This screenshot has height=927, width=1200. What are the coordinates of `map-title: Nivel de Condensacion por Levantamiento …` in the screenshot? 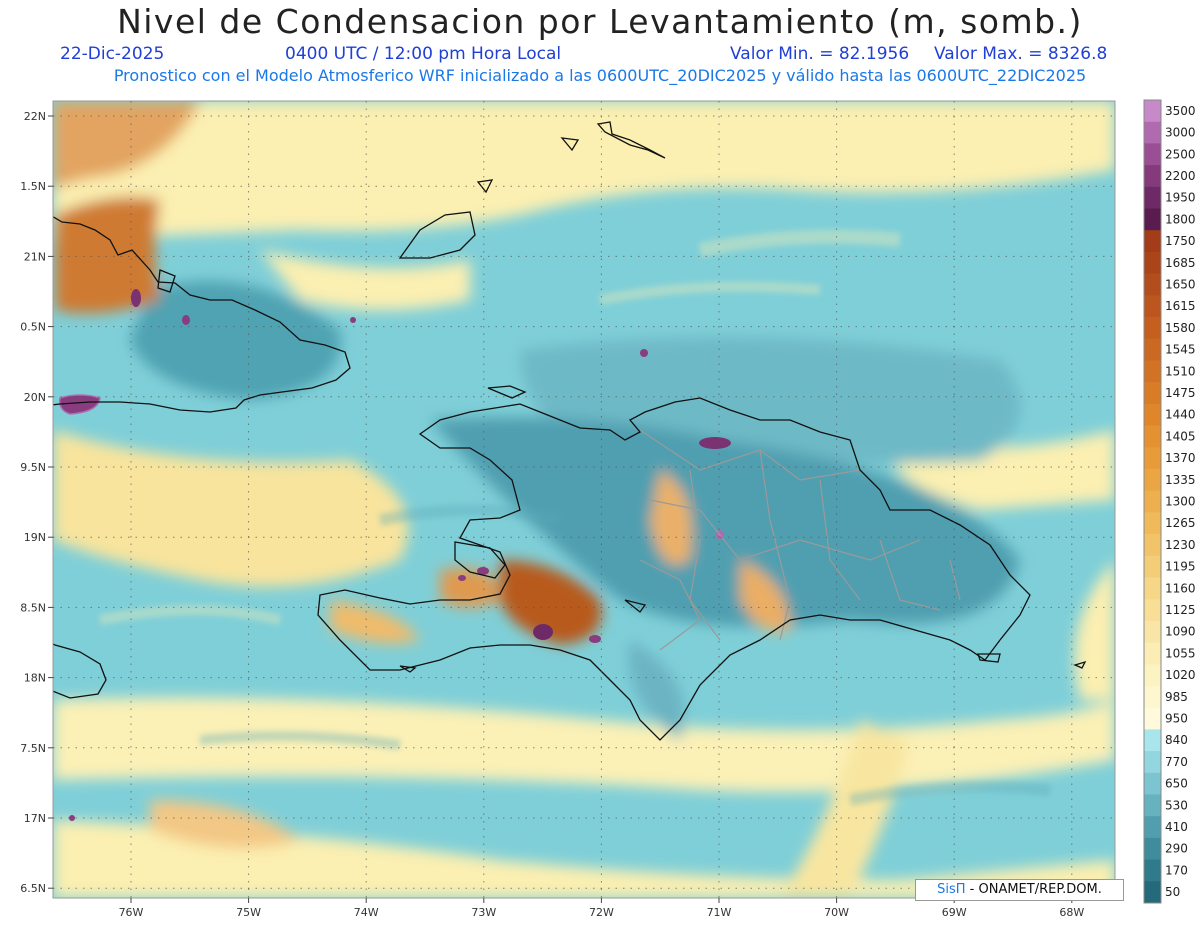 It's located at (600, 21).